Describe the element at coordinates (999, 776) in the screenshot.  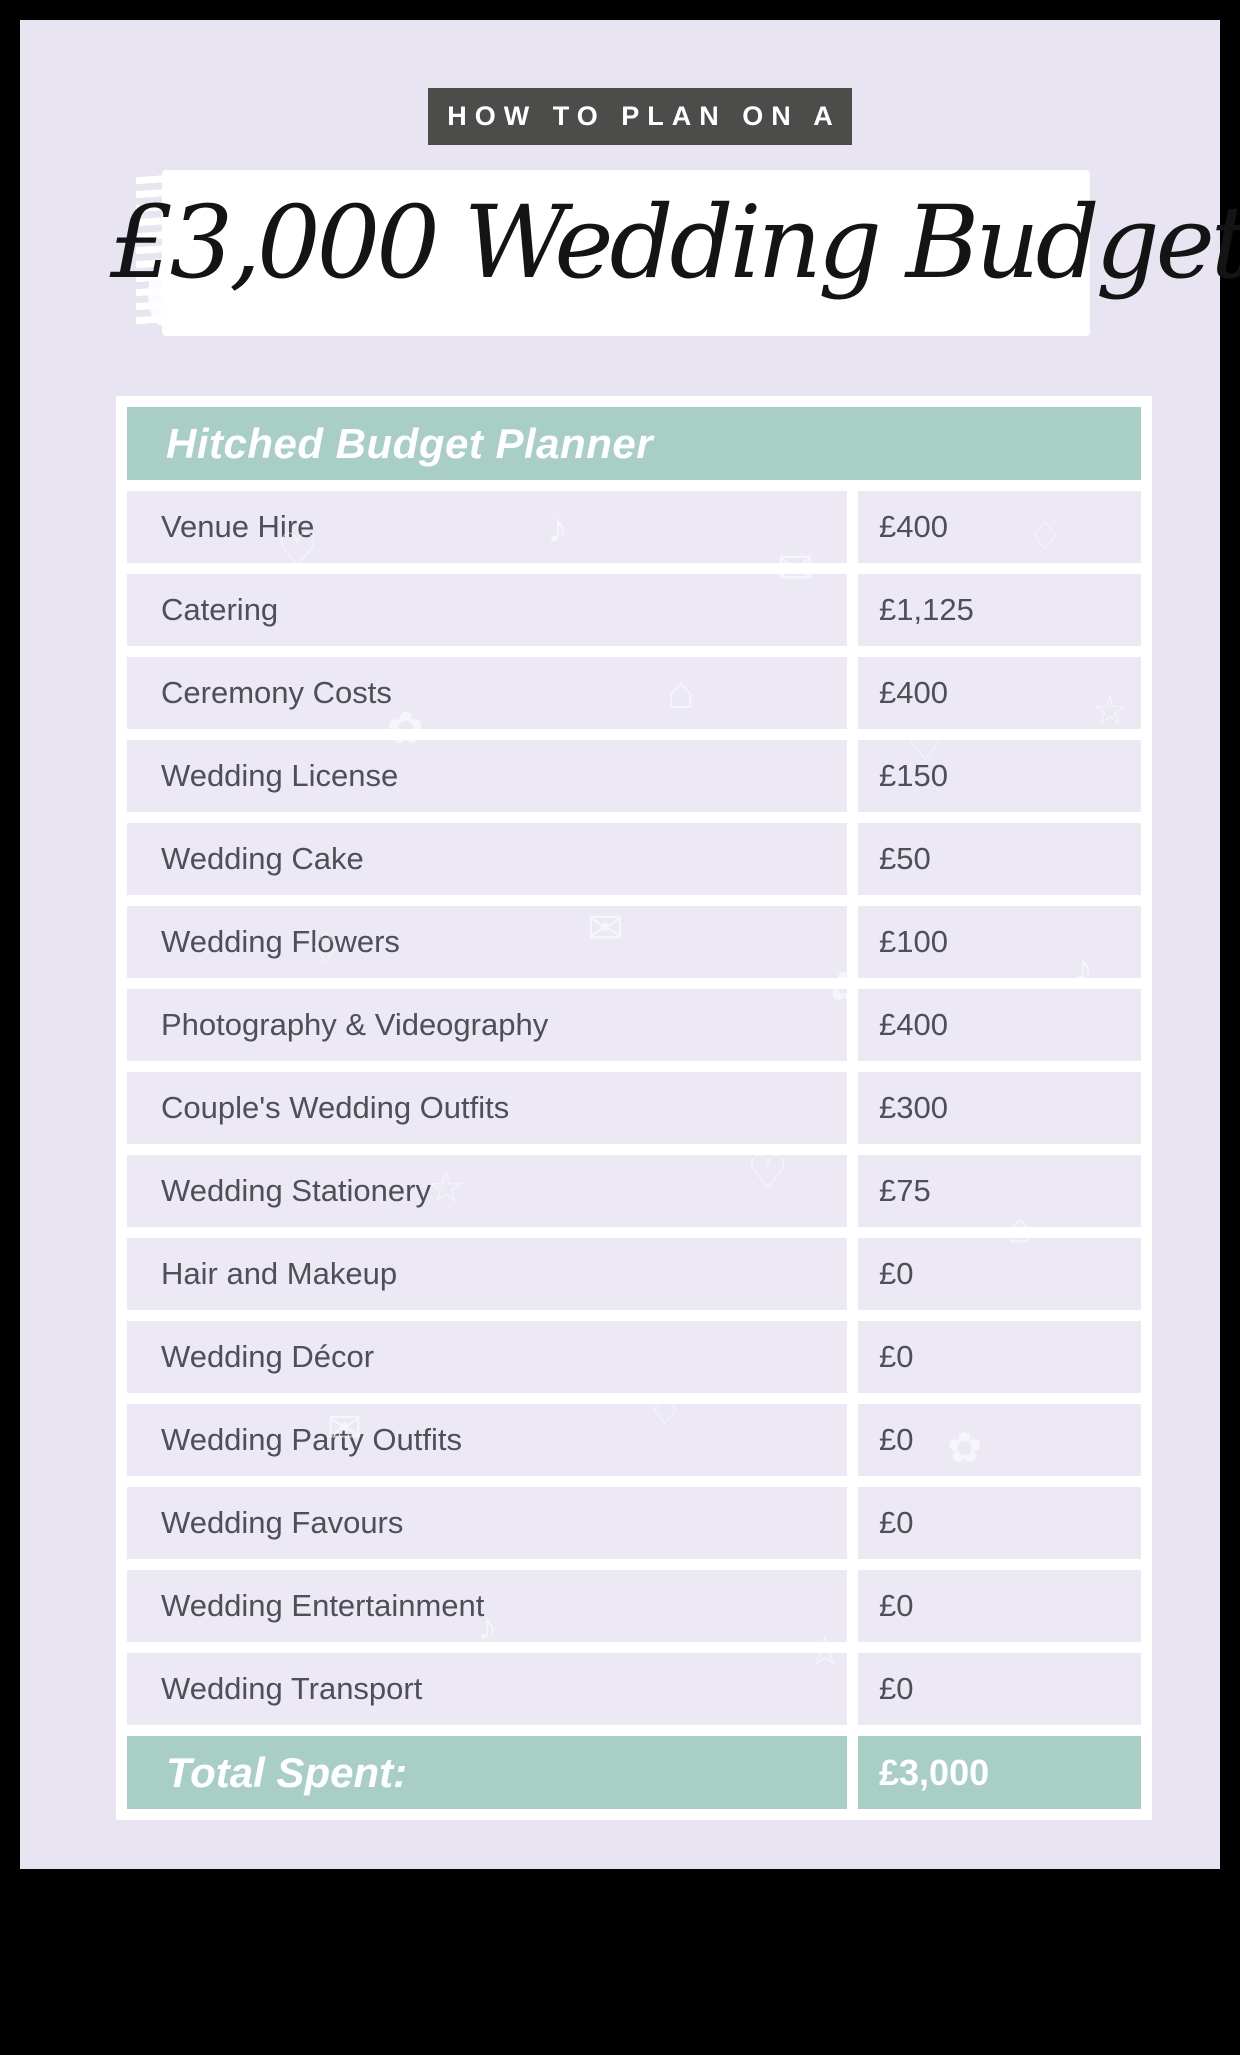
I see `budget-item-value: £150` at that location.